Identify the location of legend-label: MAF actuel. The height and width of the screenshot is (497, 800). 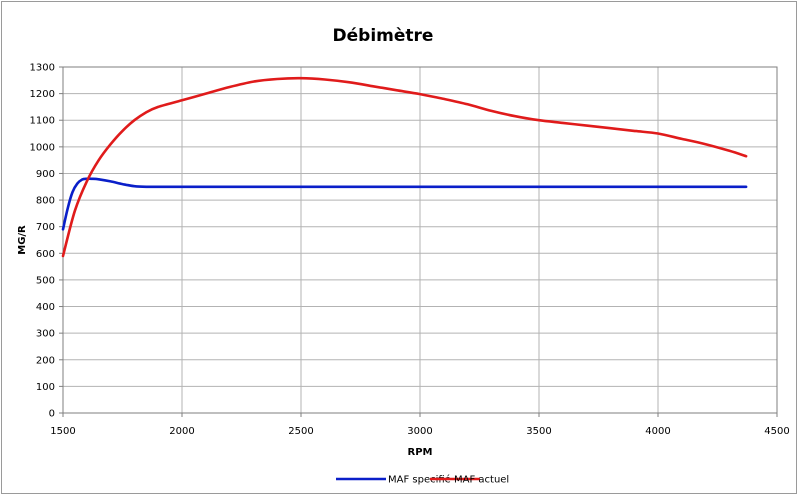
(481, 480).